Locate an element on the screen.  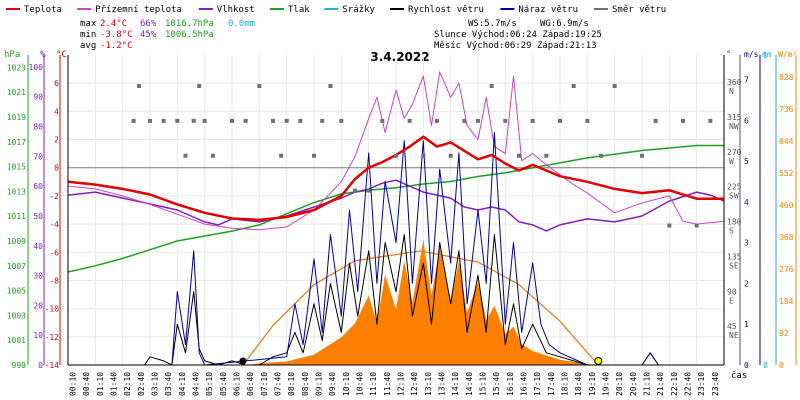
stat-sun: Slunce Východ:06:24 Západ:19:25 is located at coordinates (518, 35).